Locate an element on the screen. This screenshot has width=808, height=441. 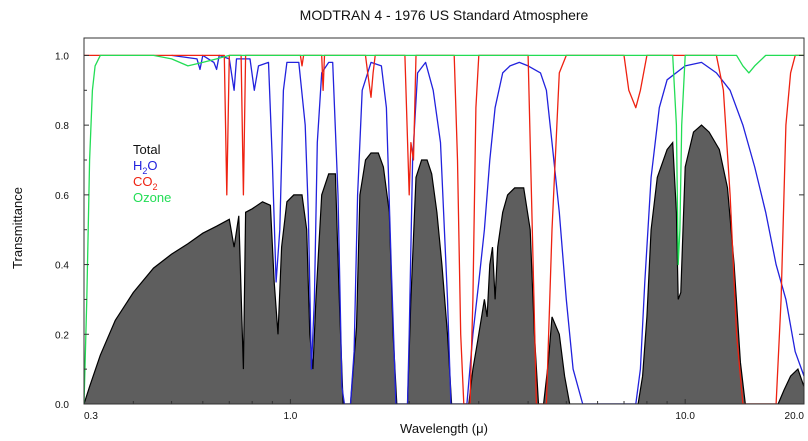
x-axis-label: Wavelength (μ) is located at coordinates (444, 428).